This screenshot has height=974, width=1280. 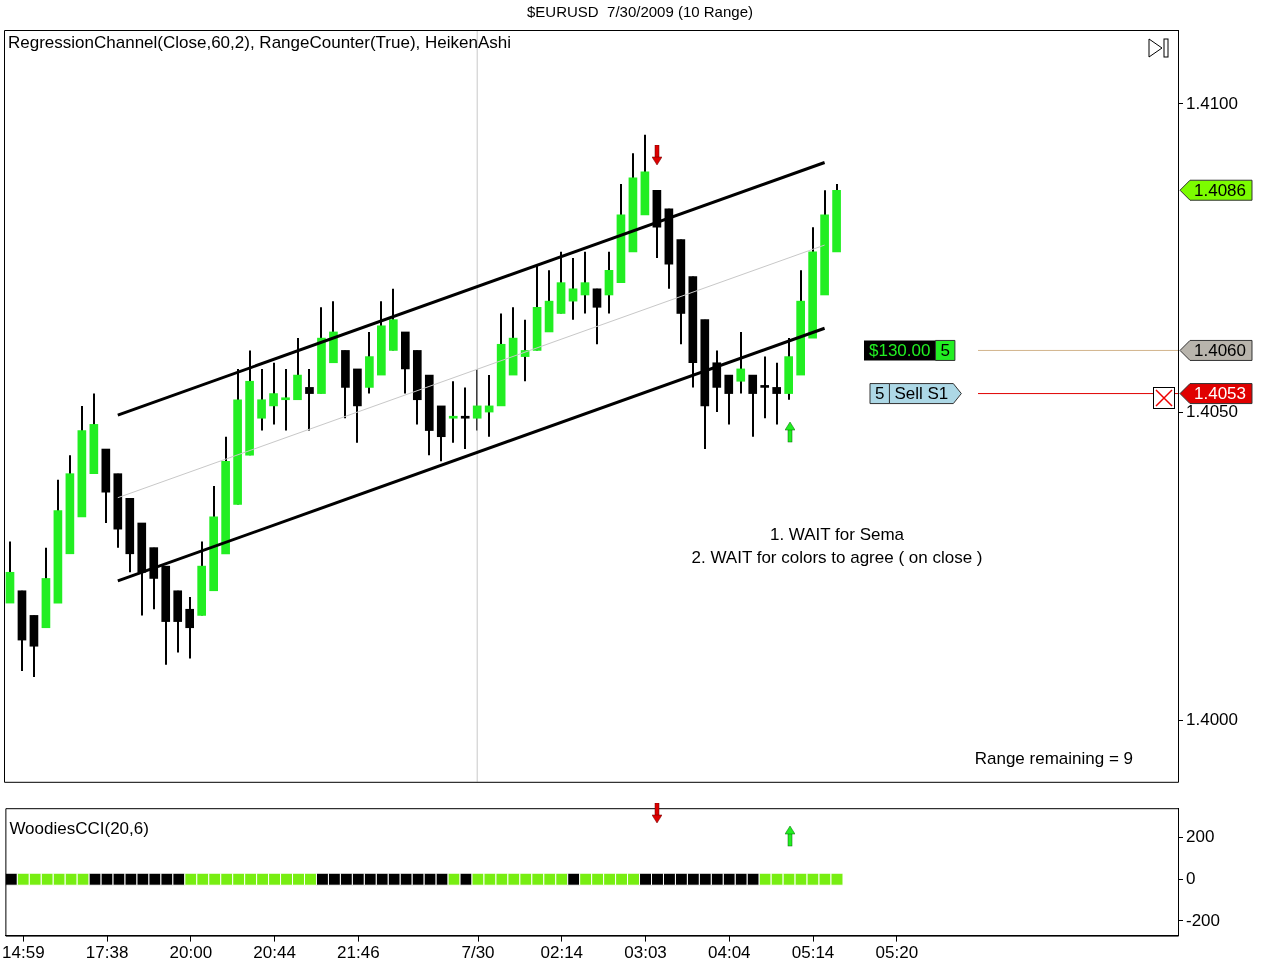 I want to click on text: WoodiesCCI(20,6), so click(x=79, y=828).